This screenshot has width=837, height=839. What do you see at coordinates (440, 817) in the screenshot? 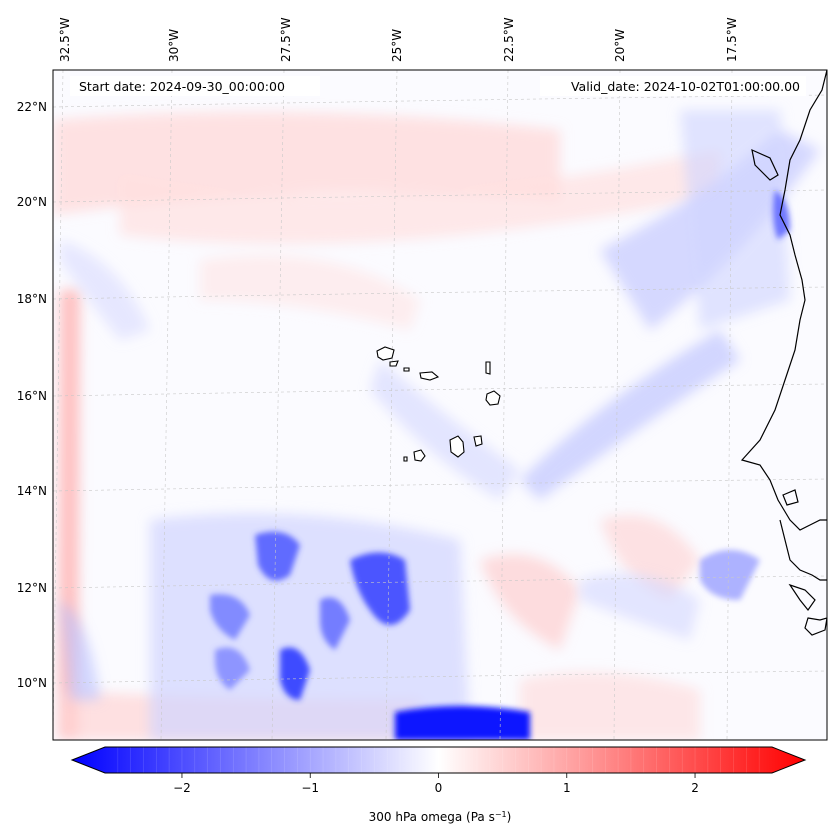
I see `colorbar-label: 300 hPa omega (Pa s−1)` at bounding box center [440, 817].